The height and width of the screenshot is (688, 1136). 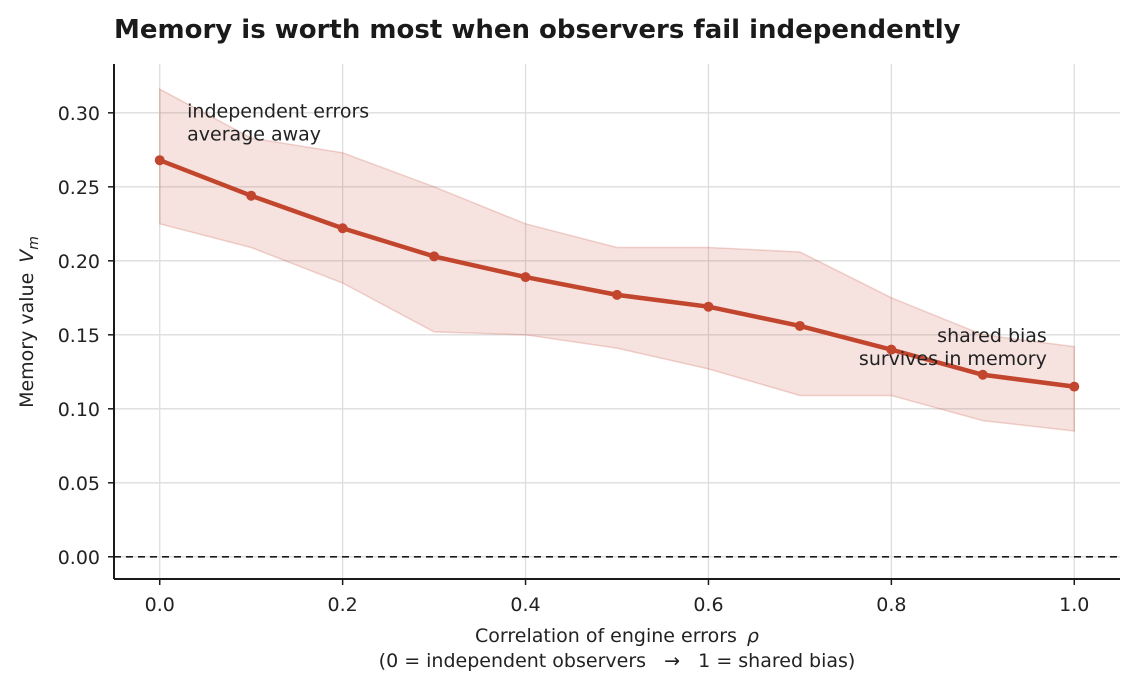 What do you see at coordinates (79, 558) in the screenshot?
I see `y-tick-label: 0.00` at bounding box center [79, 558].